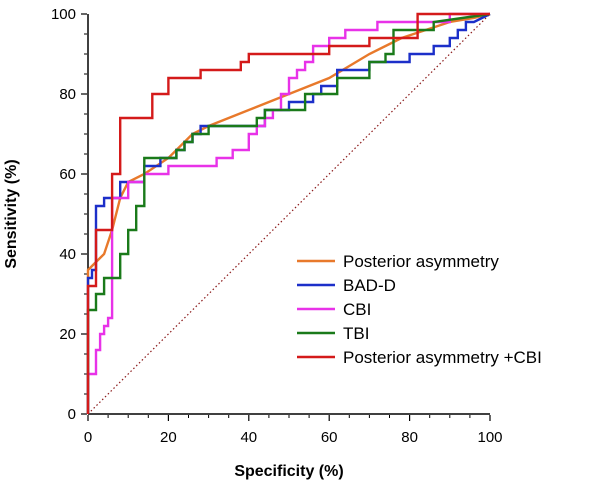 The width and height of the screenshot is (590, 485). I want to click on y-tick-label: 60, so click(67, 174).